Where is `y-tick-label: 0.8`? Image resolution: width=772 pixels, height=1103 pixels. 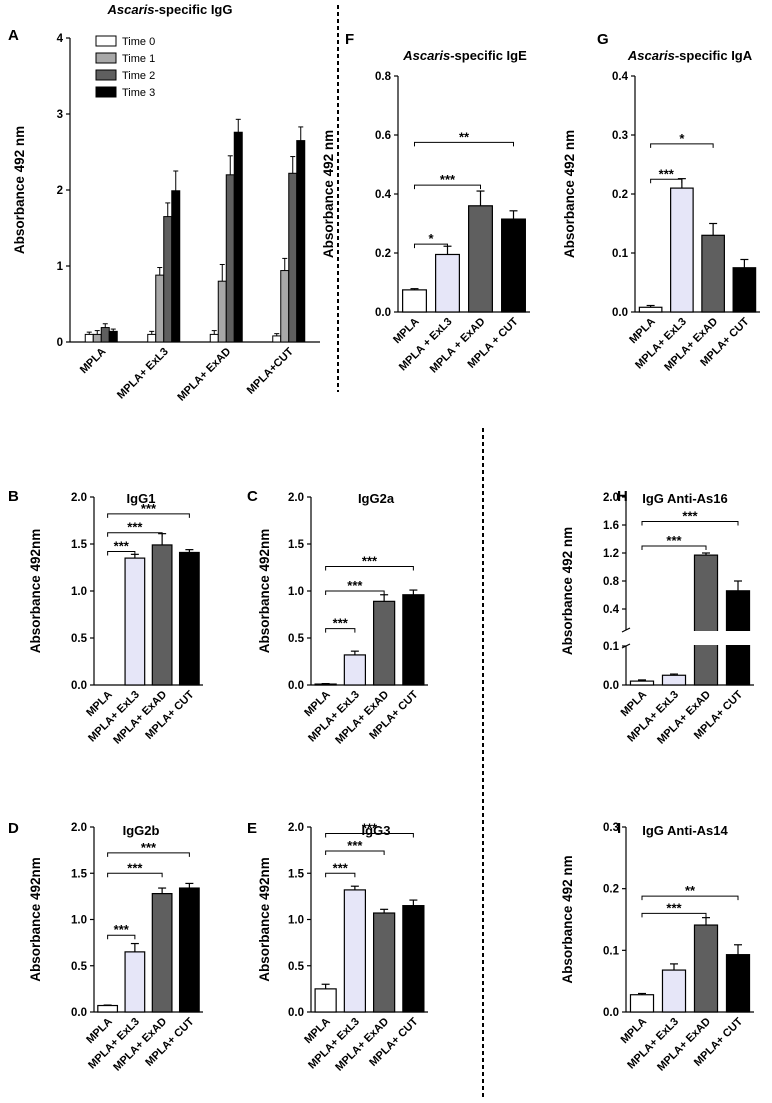
y-tick-label: 0.8 is located at coordinates (611, 582).